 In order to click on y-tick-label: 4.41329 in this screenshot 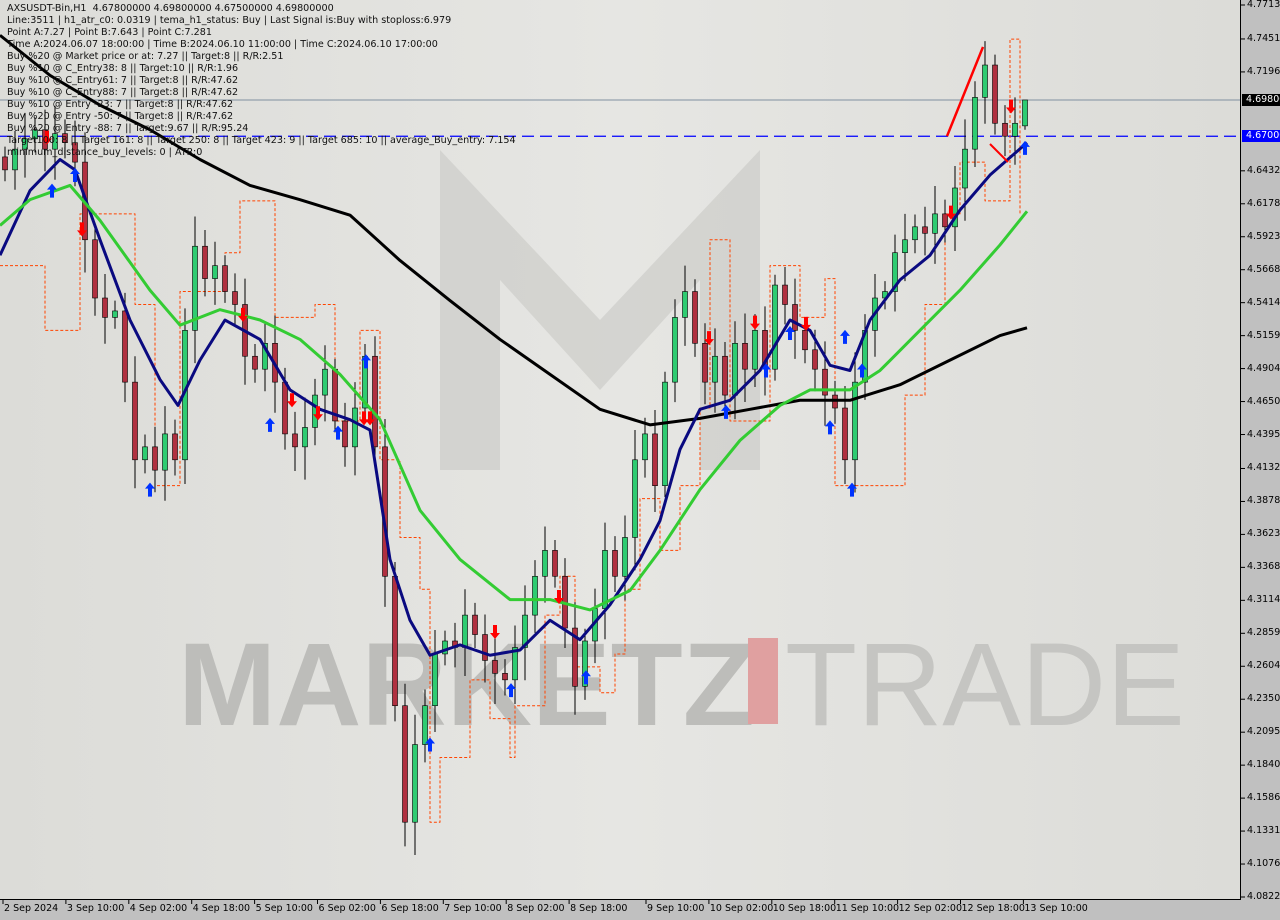, I will do `click(1263, 468)`.